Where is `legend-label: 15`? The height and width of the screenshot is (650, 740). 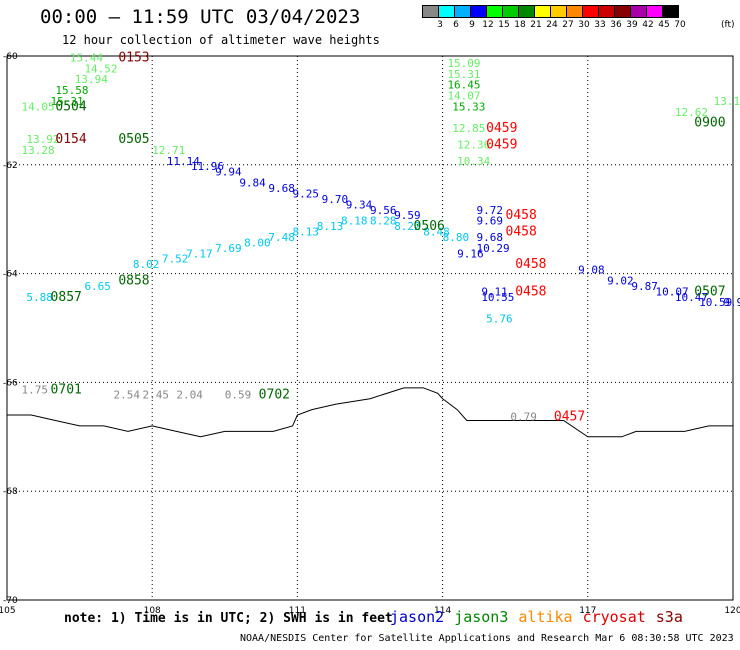
legend-label: 15 is located at coordinates (504, 25).